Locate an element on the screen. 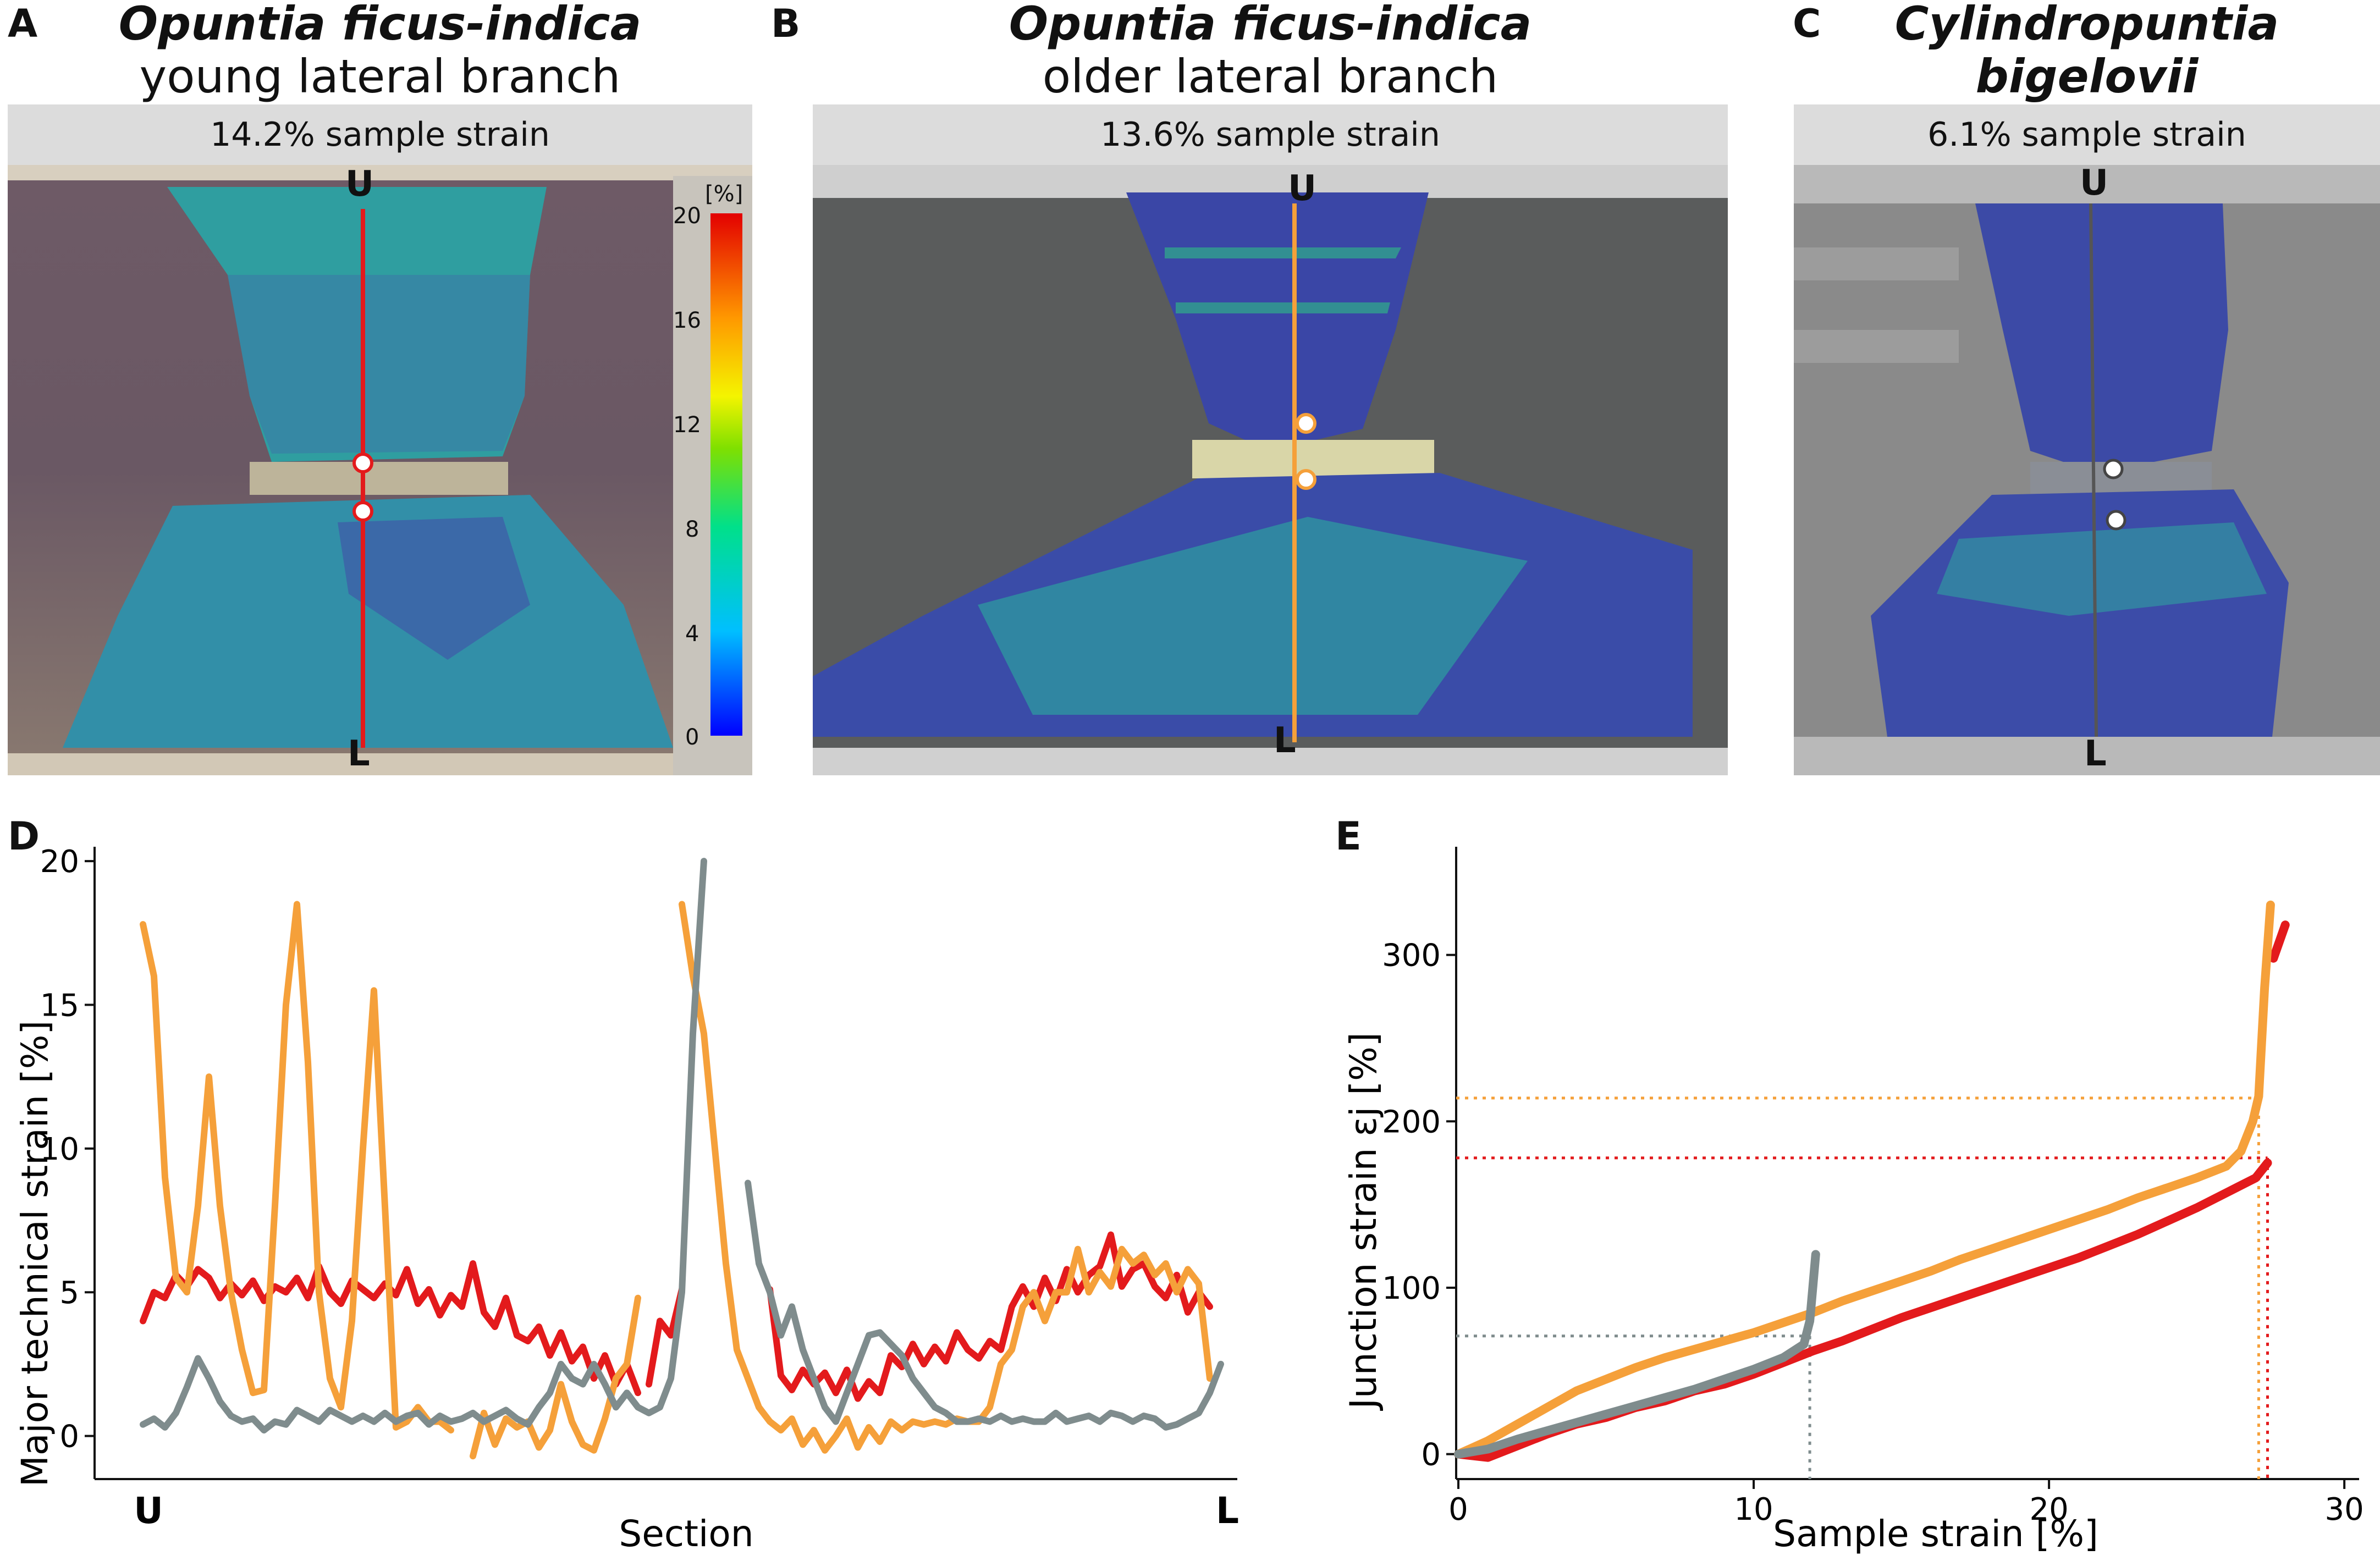 This screenshot has width=2380, height=1561. panel-c-photo is located at coordinates (2087, 470).